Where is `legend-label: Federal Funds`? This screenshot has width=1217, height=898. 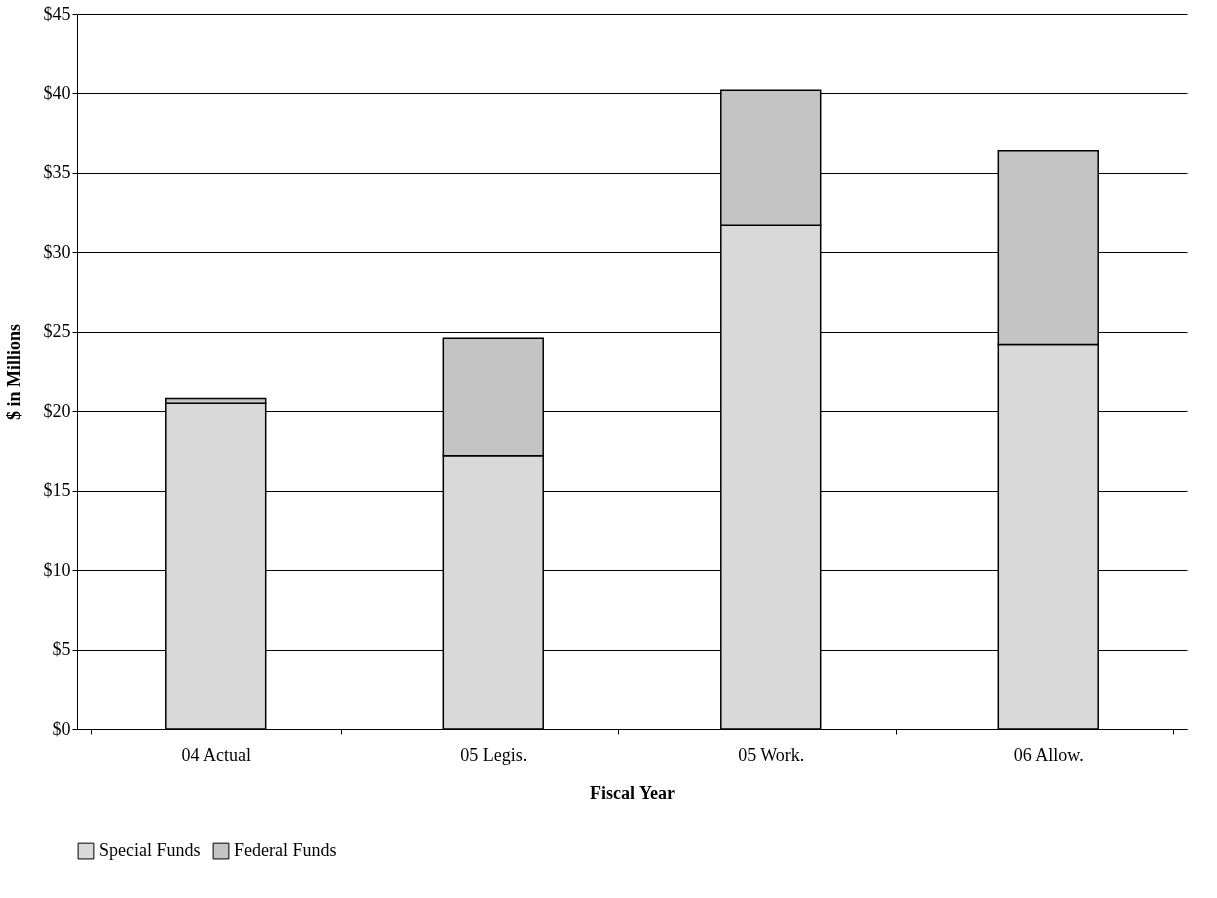
legend-label: Federal Funds is located at coordinates (285, 850).